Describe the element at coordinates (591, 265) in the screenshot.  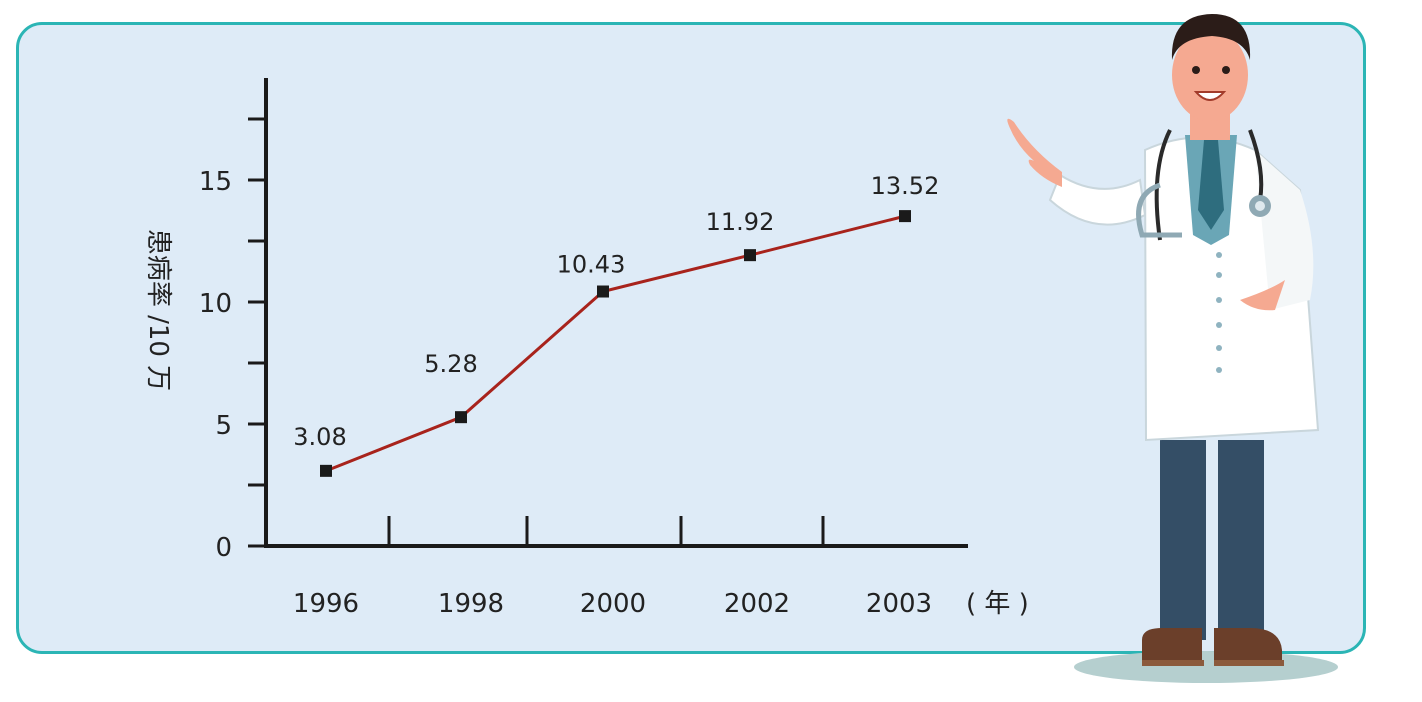
I see `data-label: 10.43` at that location.